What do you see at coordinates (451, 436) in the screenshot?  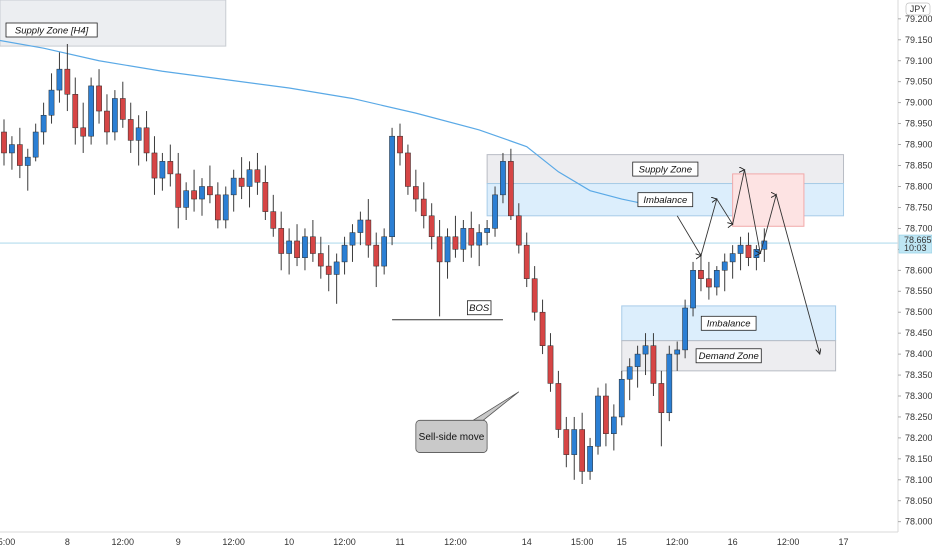 I see `callout-box` at bounding box center [451, 436].